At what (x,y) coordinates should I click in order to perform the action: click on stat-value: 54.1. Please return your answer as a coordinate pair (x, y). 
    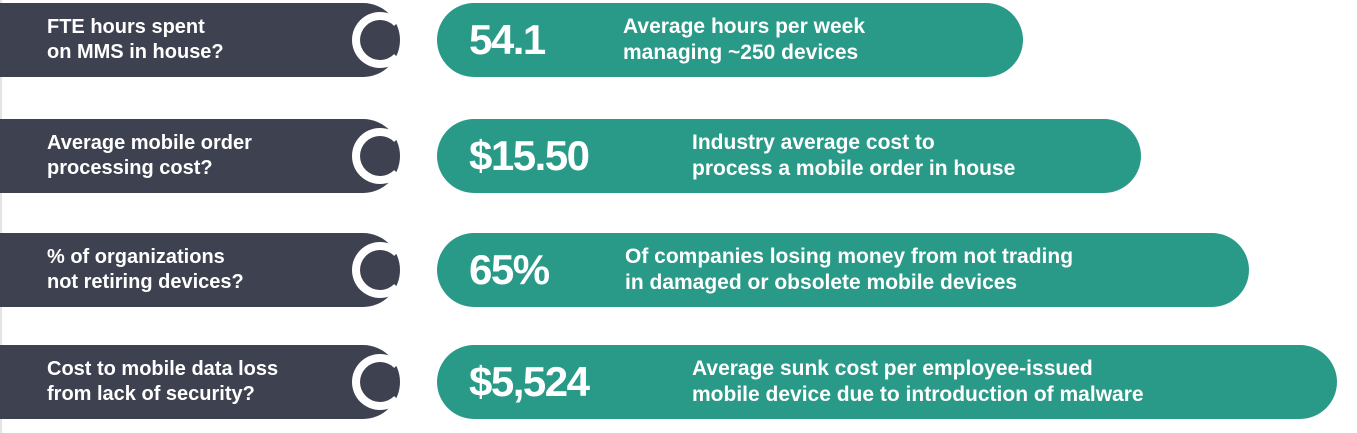
    Looking at the image, I should click on (507, 39).